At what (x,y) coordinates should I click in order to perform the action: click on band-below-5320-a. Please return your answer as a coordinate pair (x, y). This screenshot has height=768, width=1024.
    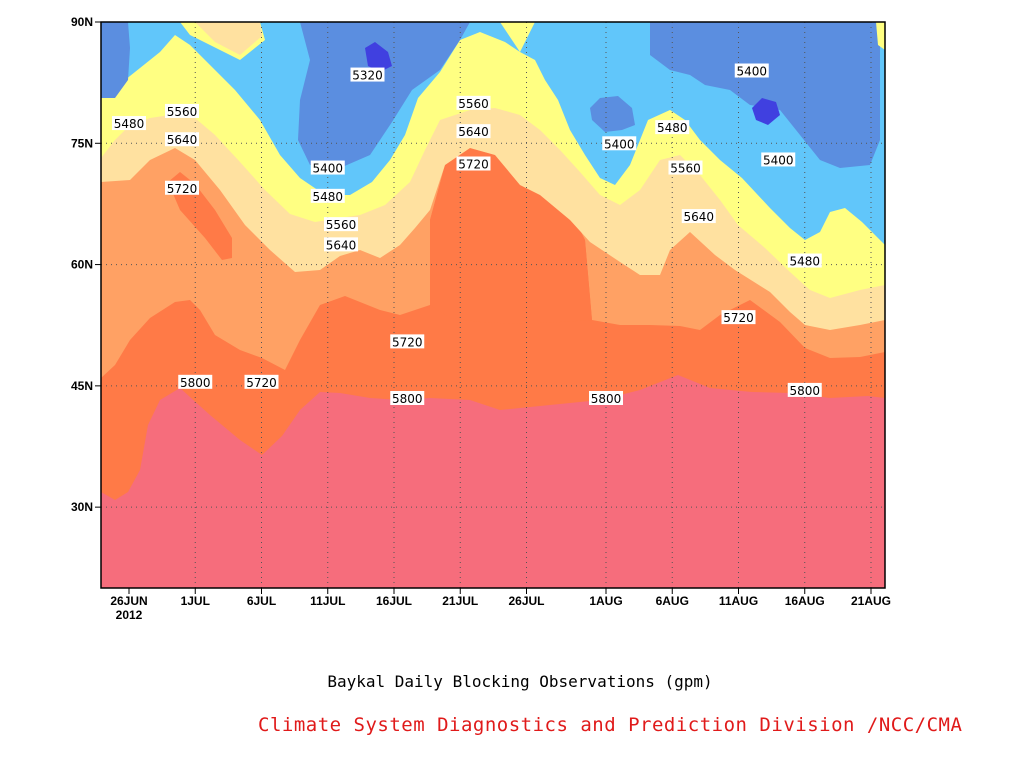
    Looking at the image, I should click on (378, 57).